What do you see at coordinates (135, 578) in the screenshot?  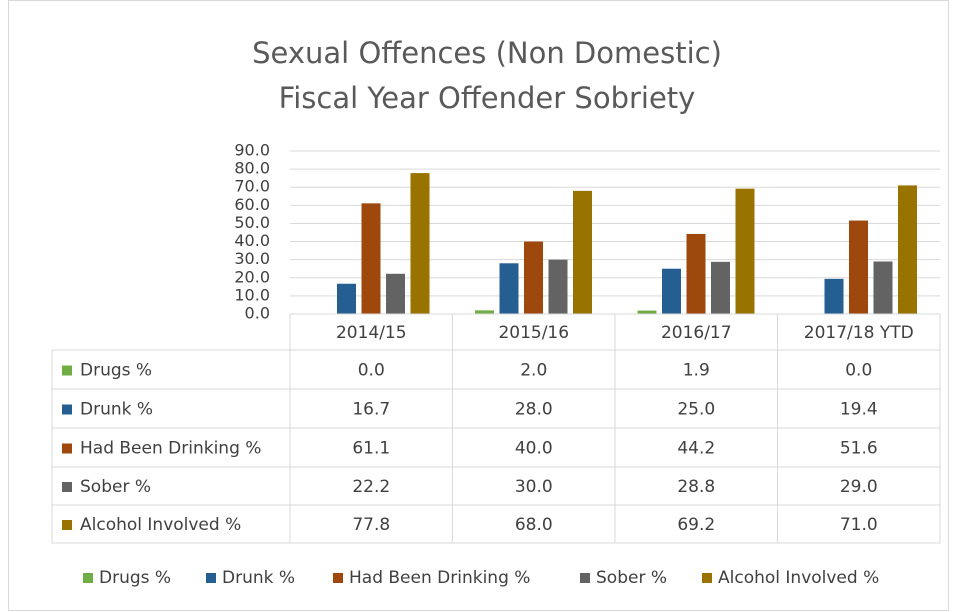 I see `legend-label: Drugs %` at bounding box center [135, 578].